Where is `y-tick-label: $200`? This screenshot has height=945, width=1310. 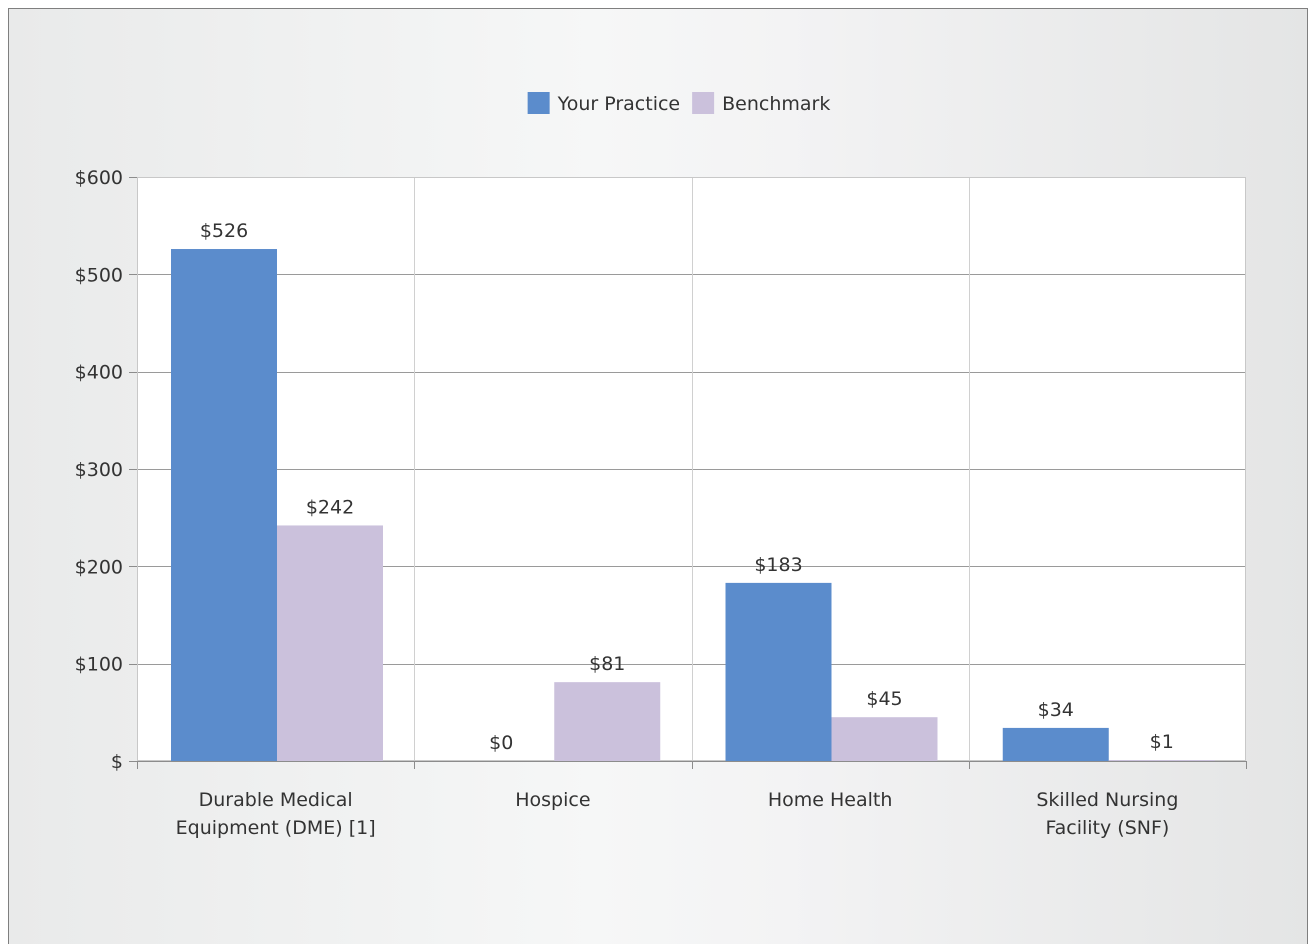 y-tick-label: $200 is located at coordinates (99, 567).